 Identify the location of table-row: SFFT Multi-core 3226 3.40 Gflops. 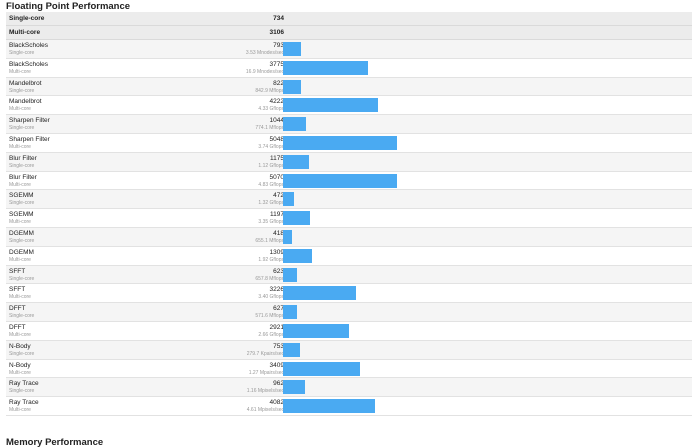
(349, 294).